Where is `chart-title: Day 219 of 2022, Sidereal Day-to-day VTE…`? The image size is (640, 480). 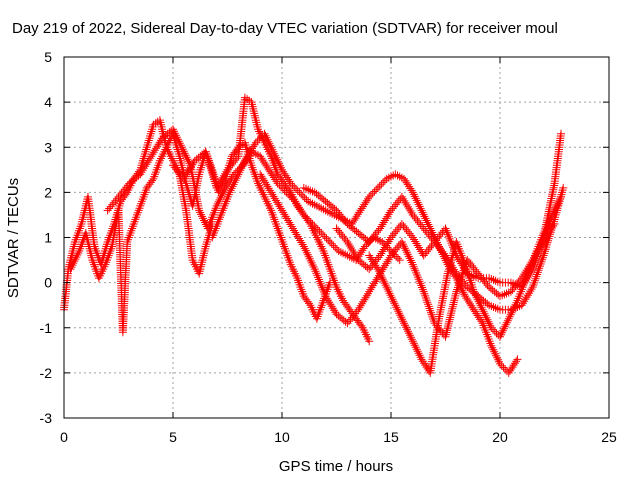 chart-title: Day 219 of 2022, Sidereal Day-to-day VTE… is located at coordinates (285, 28).